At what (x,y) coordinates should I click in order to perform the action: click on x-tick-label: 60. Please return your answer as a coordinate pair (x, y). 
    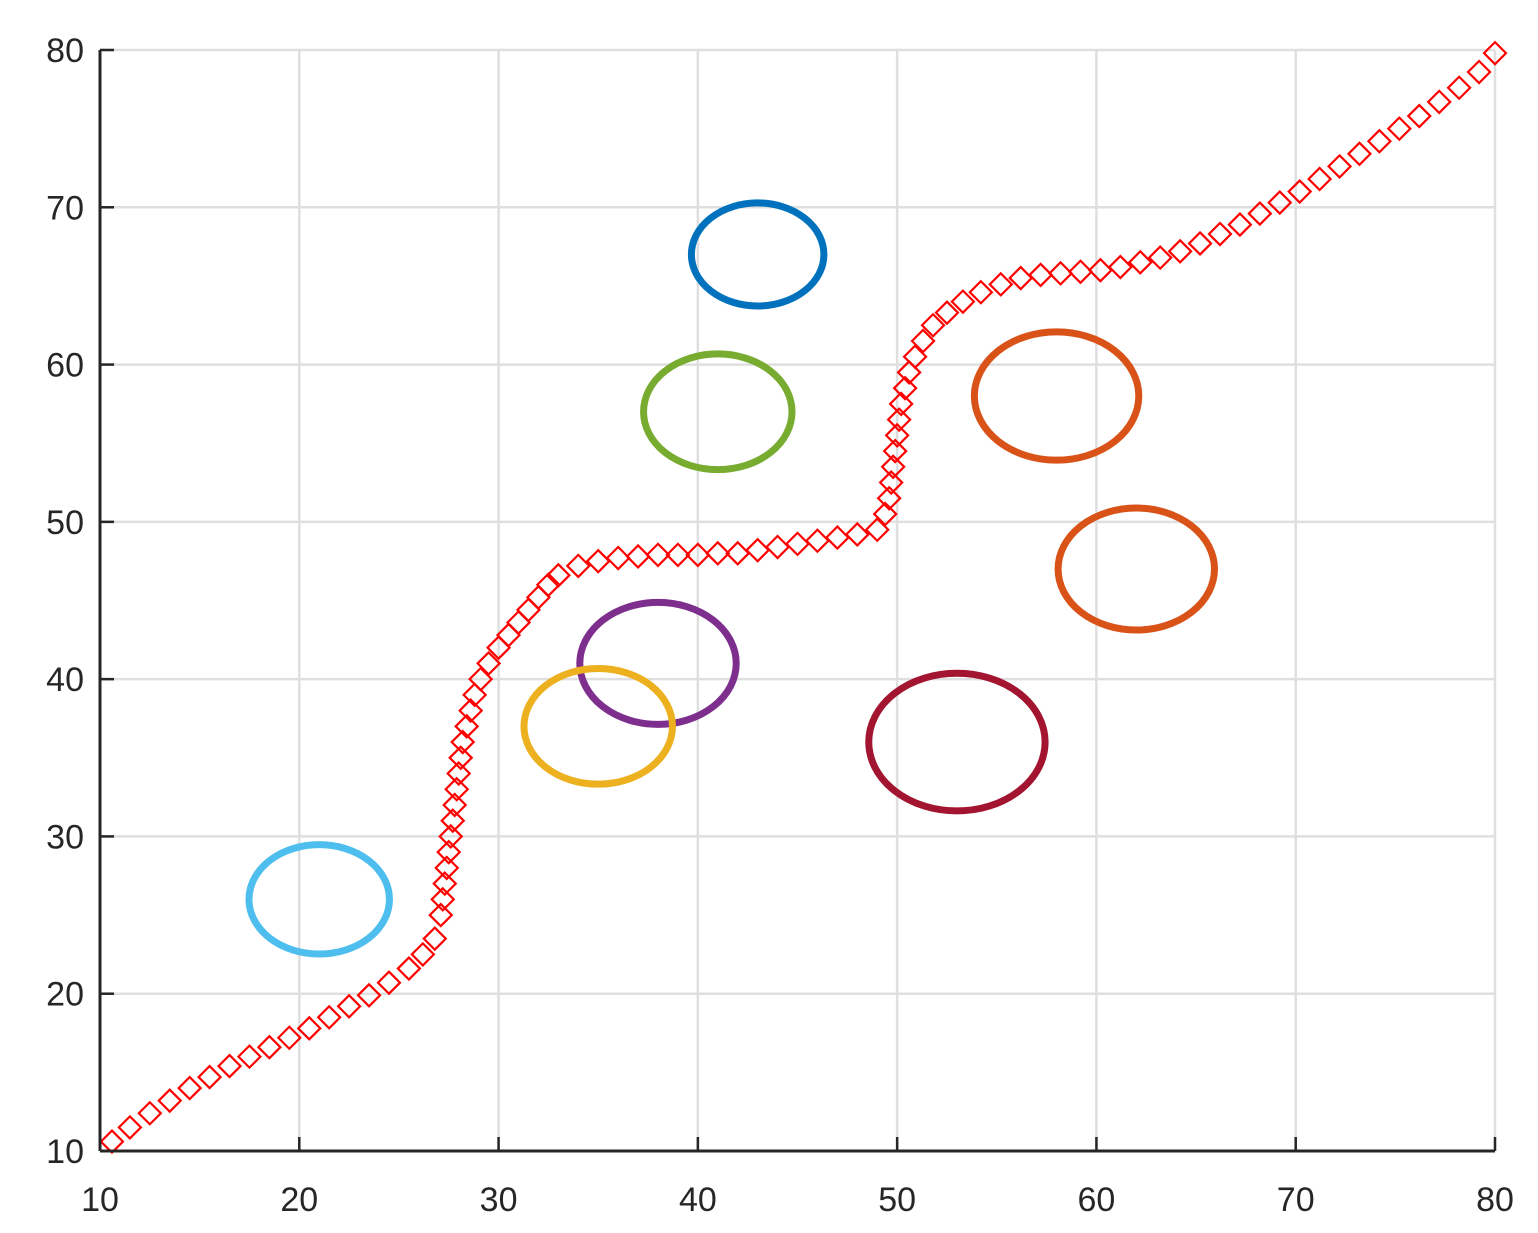
    Looking at the image, I should click on (1097, 1200).